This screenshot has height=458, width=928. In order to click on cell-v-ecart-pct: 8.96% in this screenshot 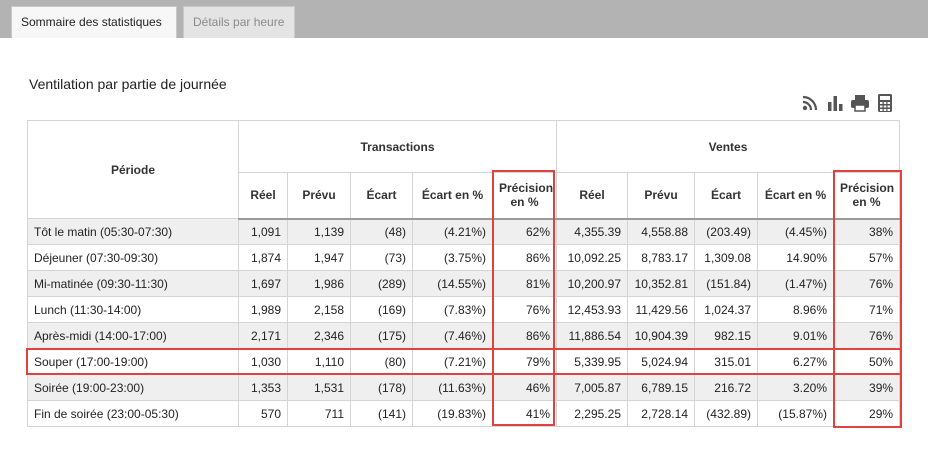, I will do `click(795, 309)`.